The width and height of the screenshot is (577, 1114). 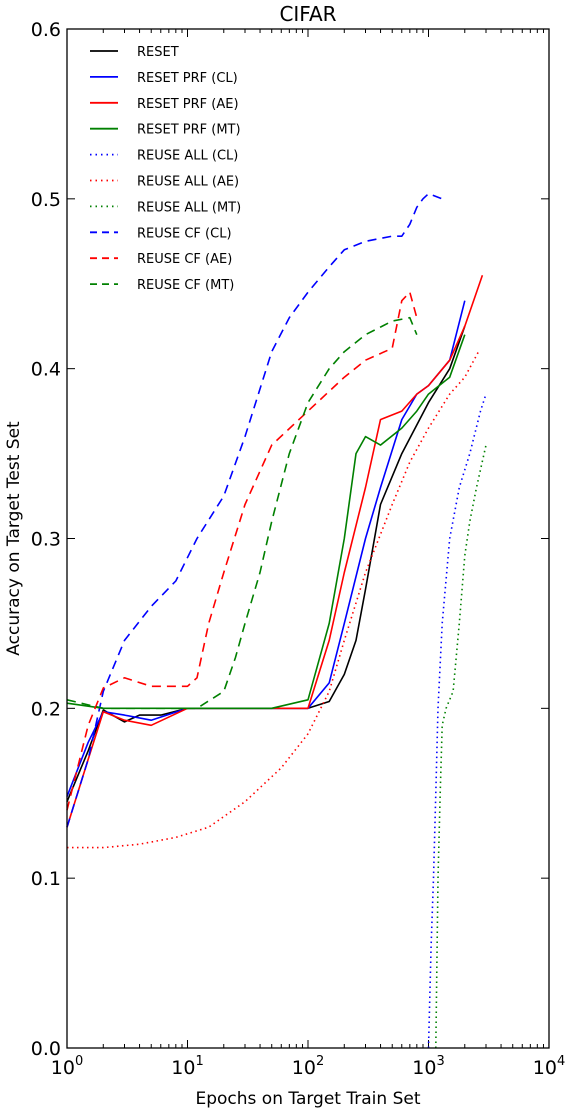 I want to click on y-tick-label: 0.0, so click(x=46, y=1049).